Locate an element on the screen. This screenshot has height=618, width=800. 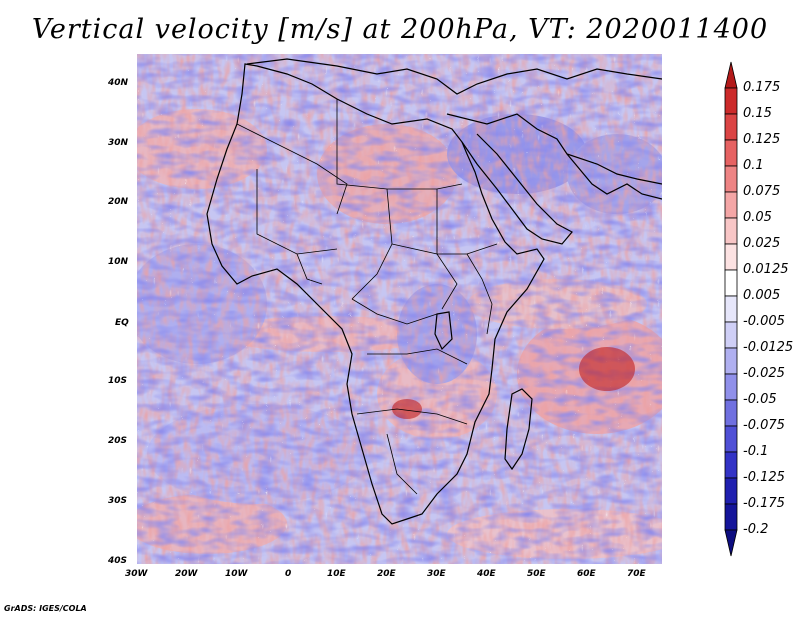
persian-gulf-coast is located at coordinates (614, 176).